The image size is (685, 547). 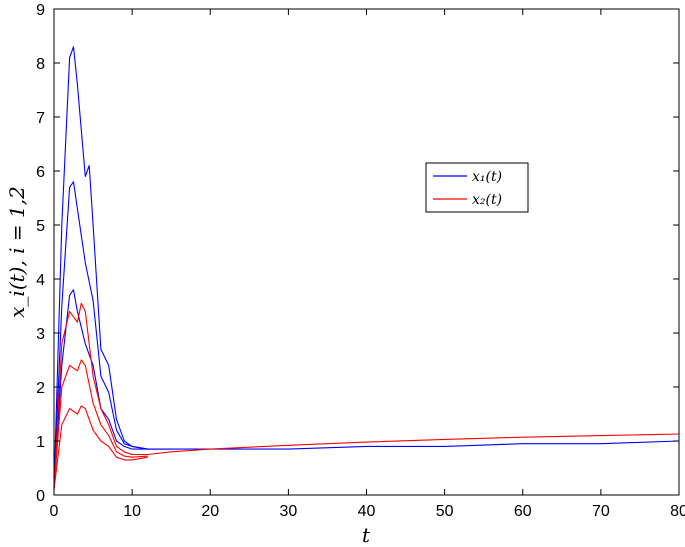 I want to click on y-tick-label: 5, so click(x=40, y=226).